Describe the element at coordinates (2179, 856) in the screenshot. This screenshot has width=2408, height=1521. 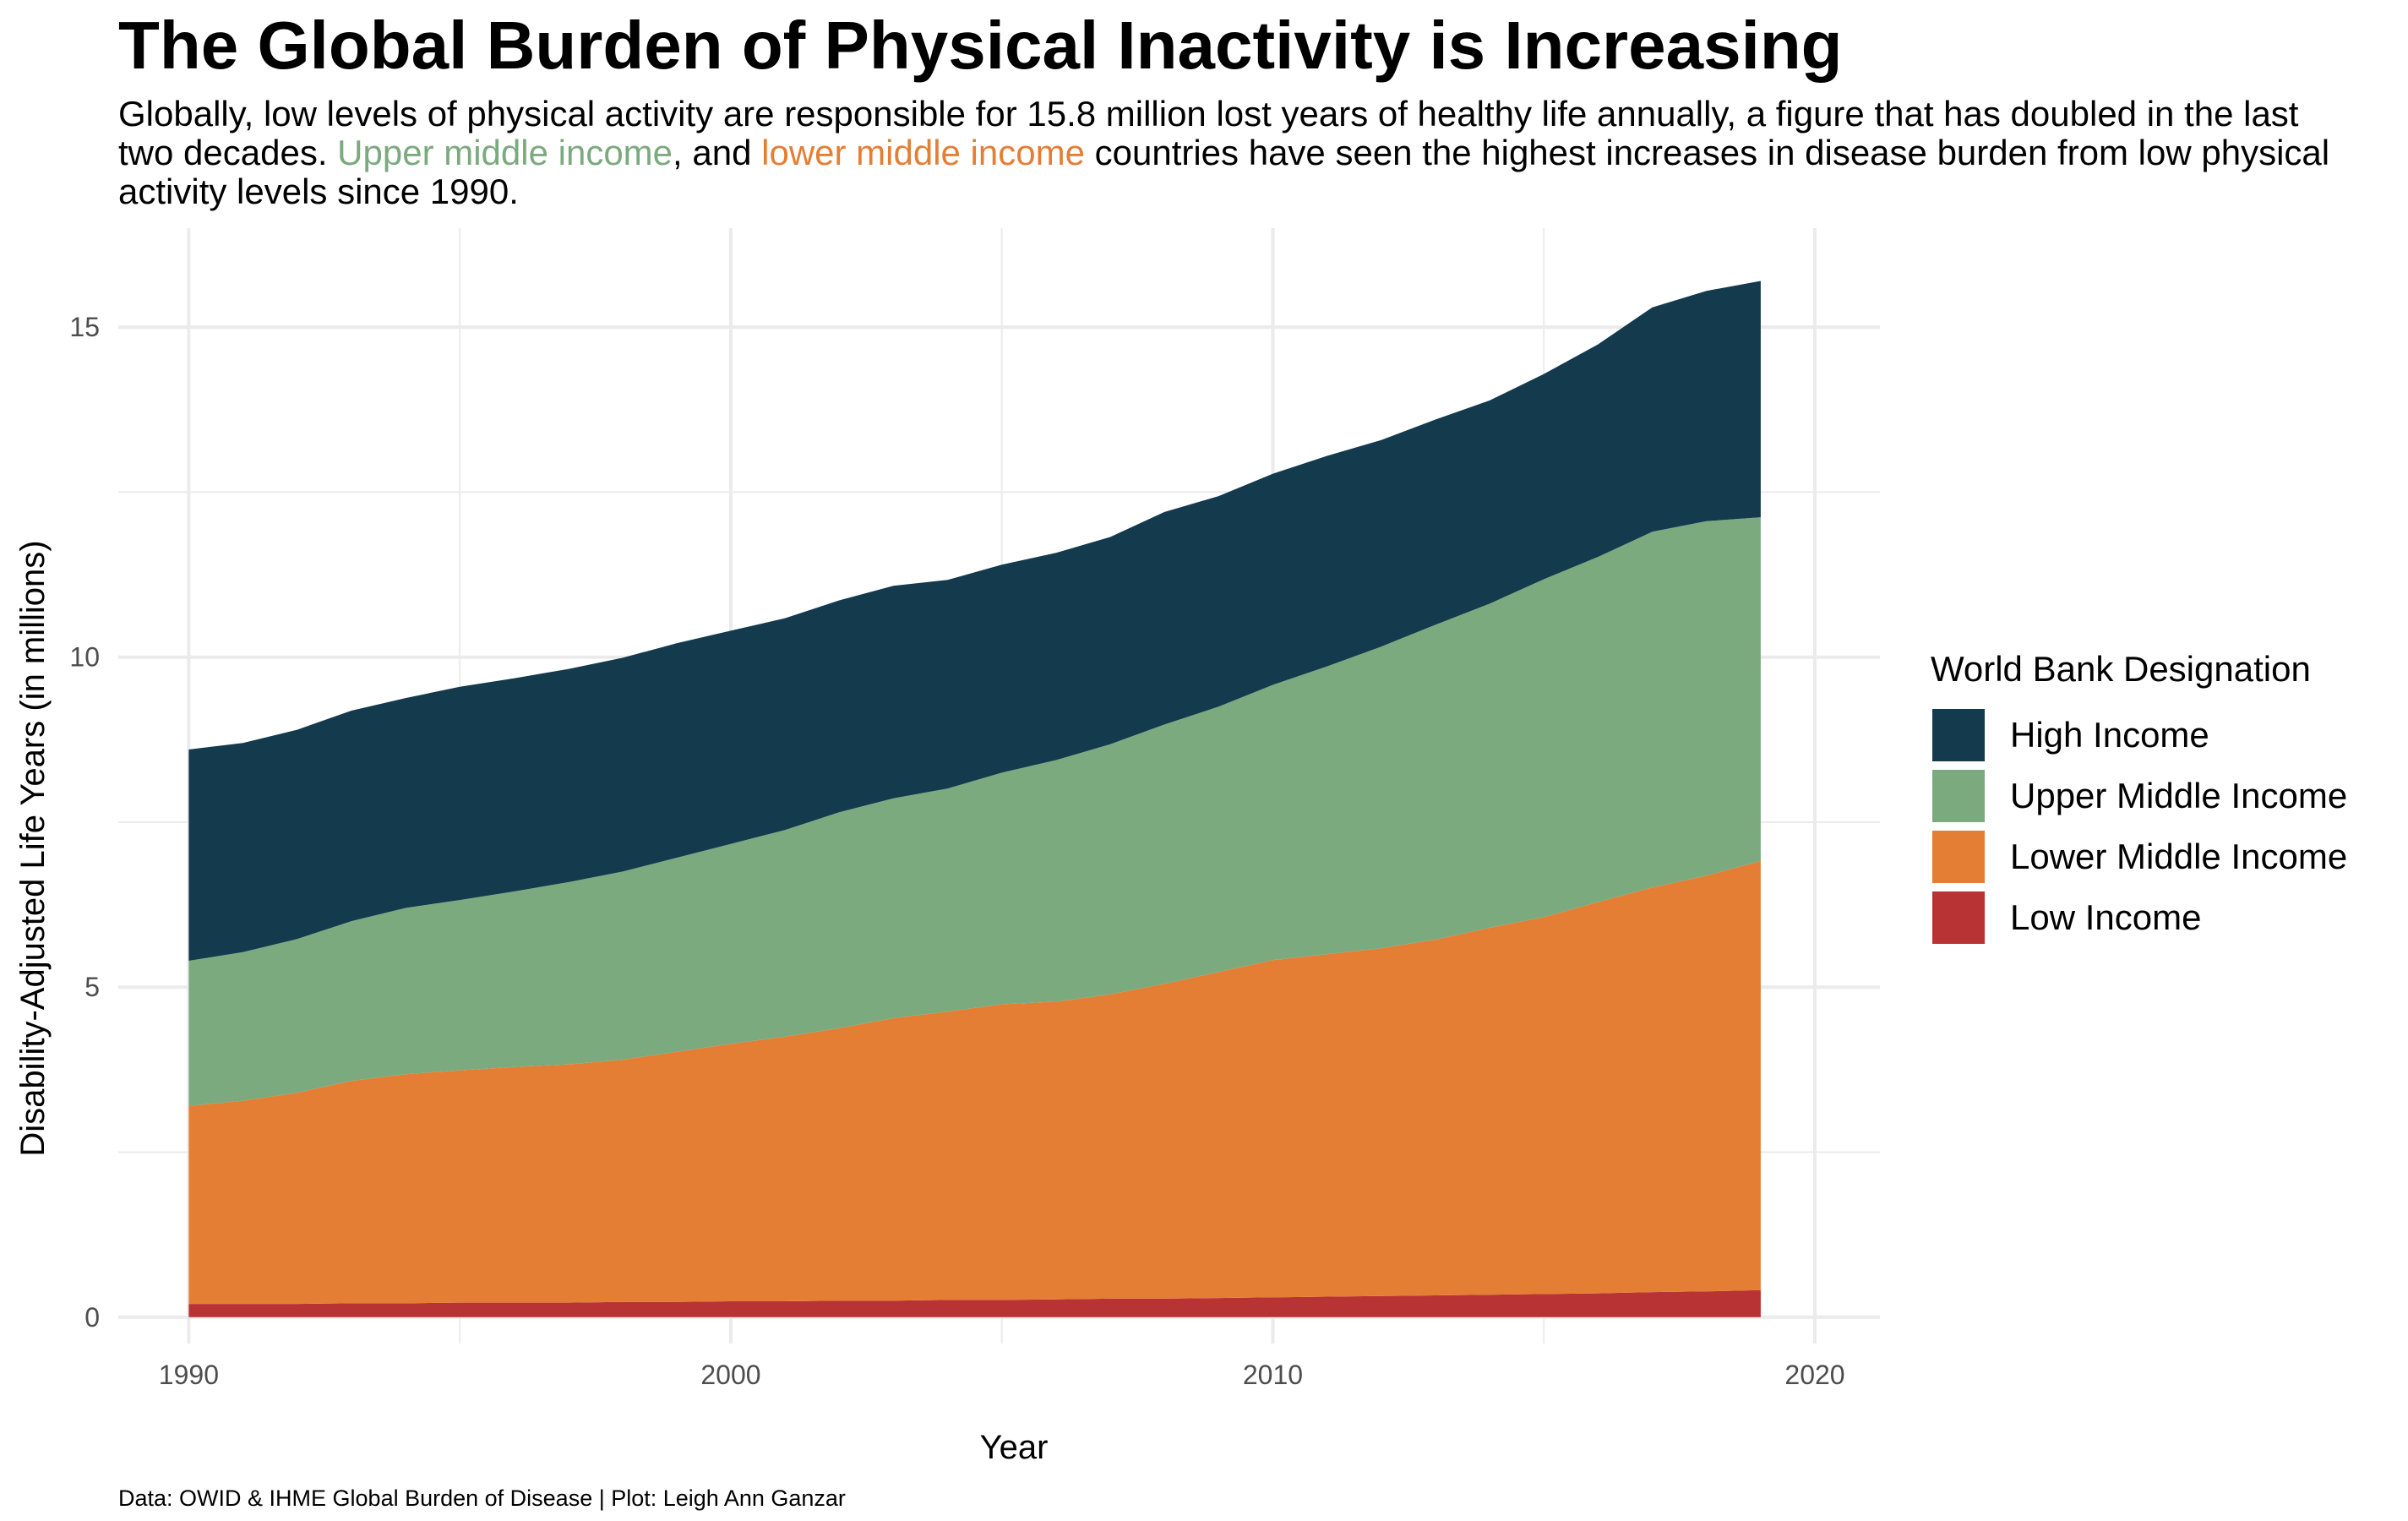
I see `legend-label: Lower Middle Income` at that location.